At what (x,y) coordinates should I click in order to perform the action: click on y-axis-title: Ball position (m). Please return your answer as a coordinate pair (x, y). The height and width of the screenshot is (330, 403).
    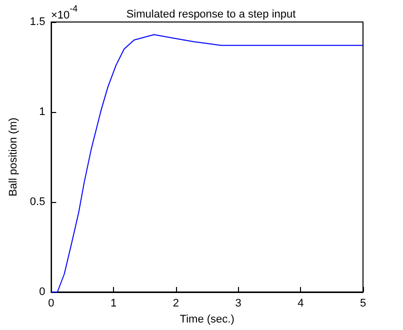
    Looking at the image, I should click on (14, 157).